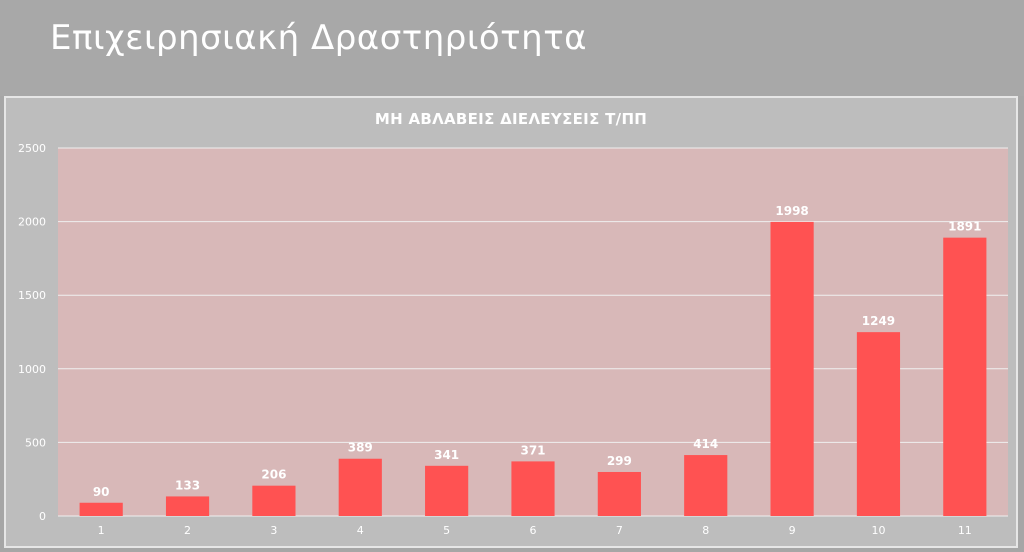  Describe the element at coordinates (35, 442) in the screenshot. I see `y-tick-label: 500` at that location.